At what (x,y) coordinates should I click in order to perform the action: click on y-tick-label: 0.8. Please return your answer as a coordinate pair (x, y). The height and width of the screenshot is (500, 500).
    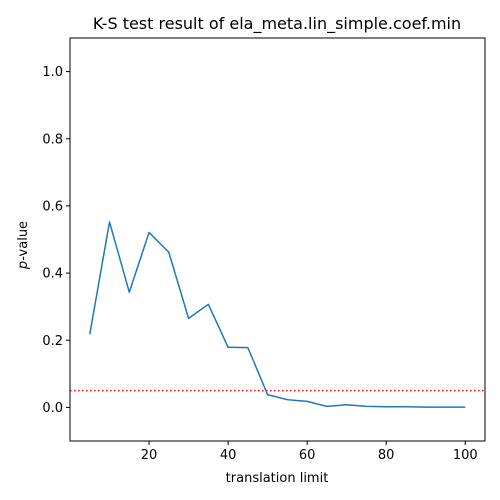
    Looking at the image, I should click on (52, 139).